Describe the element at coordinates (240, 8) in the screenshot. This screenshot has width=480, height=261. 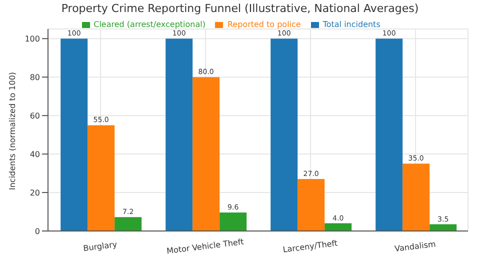
I see `chart-title: Property Crime Reporting Funnel (Illustrative, National Averages)` at that location.